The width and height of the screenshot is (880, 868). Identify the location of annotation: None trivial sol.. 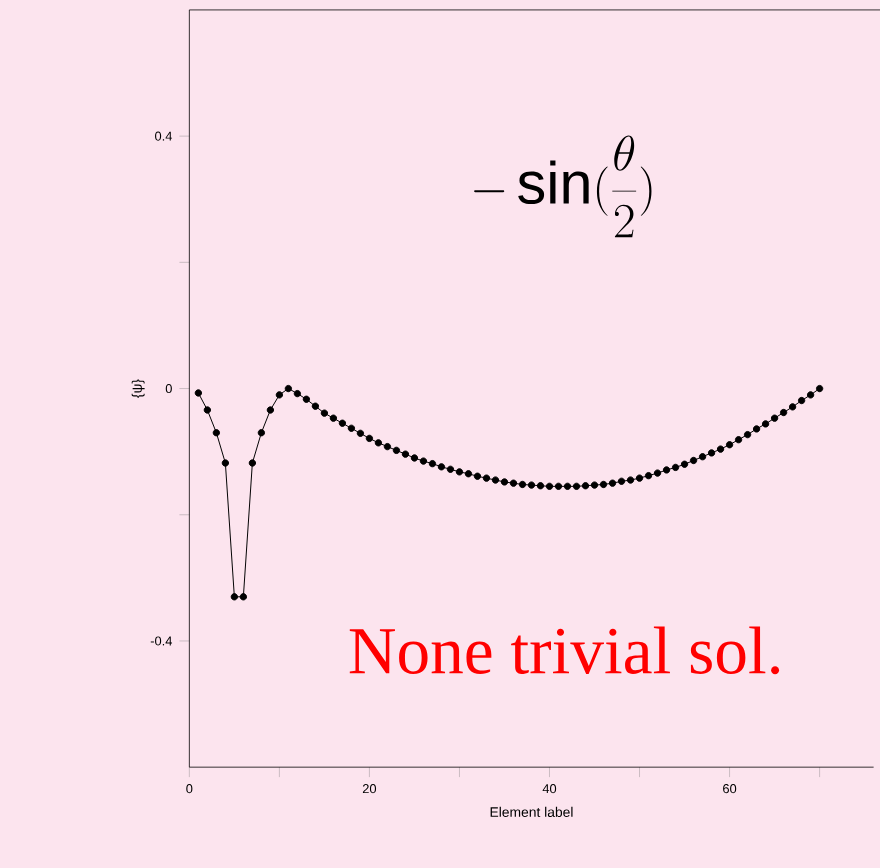
(564, 650).